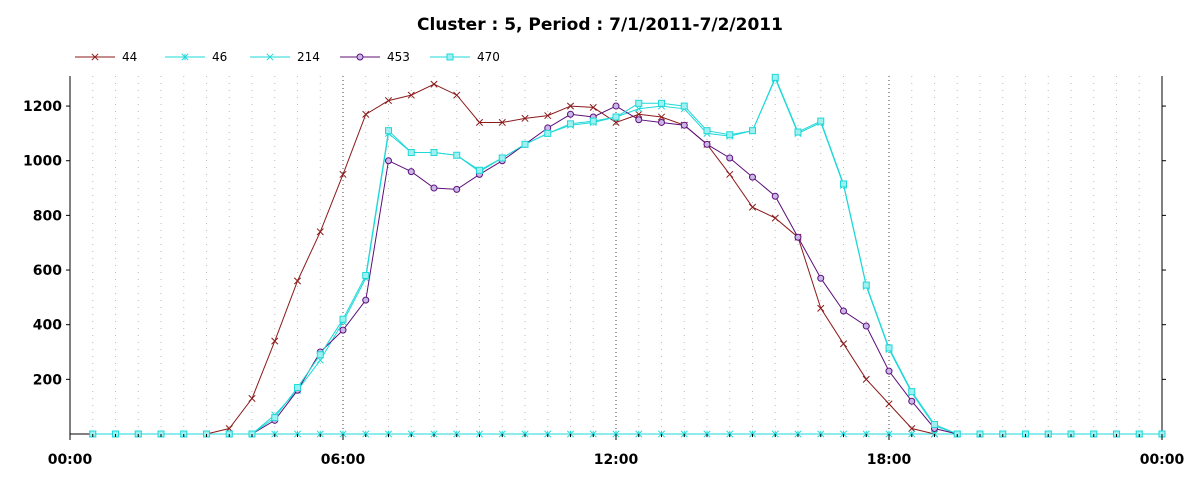 The height and width of the screenshot is (480, 1200). I want to click on y-tick-label: 400, so click(47, 326).